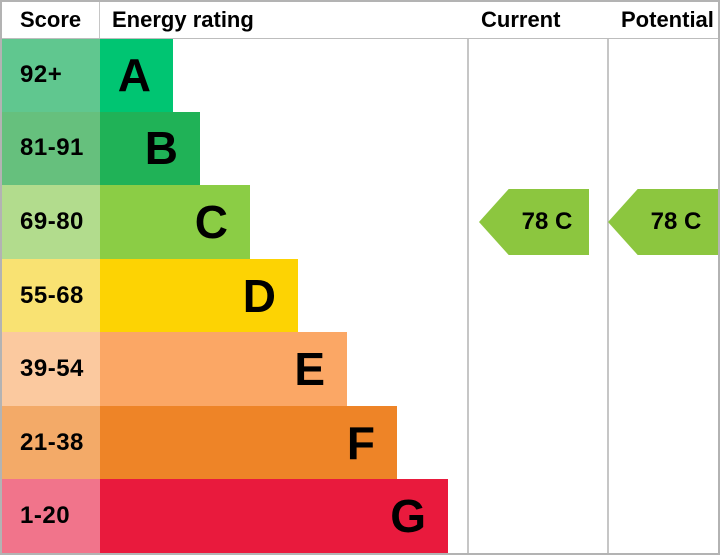  Describe the element at coordinates (360, 20) in the screenshot. I see `table-header: Score Energy rating Current Potential` at that location.